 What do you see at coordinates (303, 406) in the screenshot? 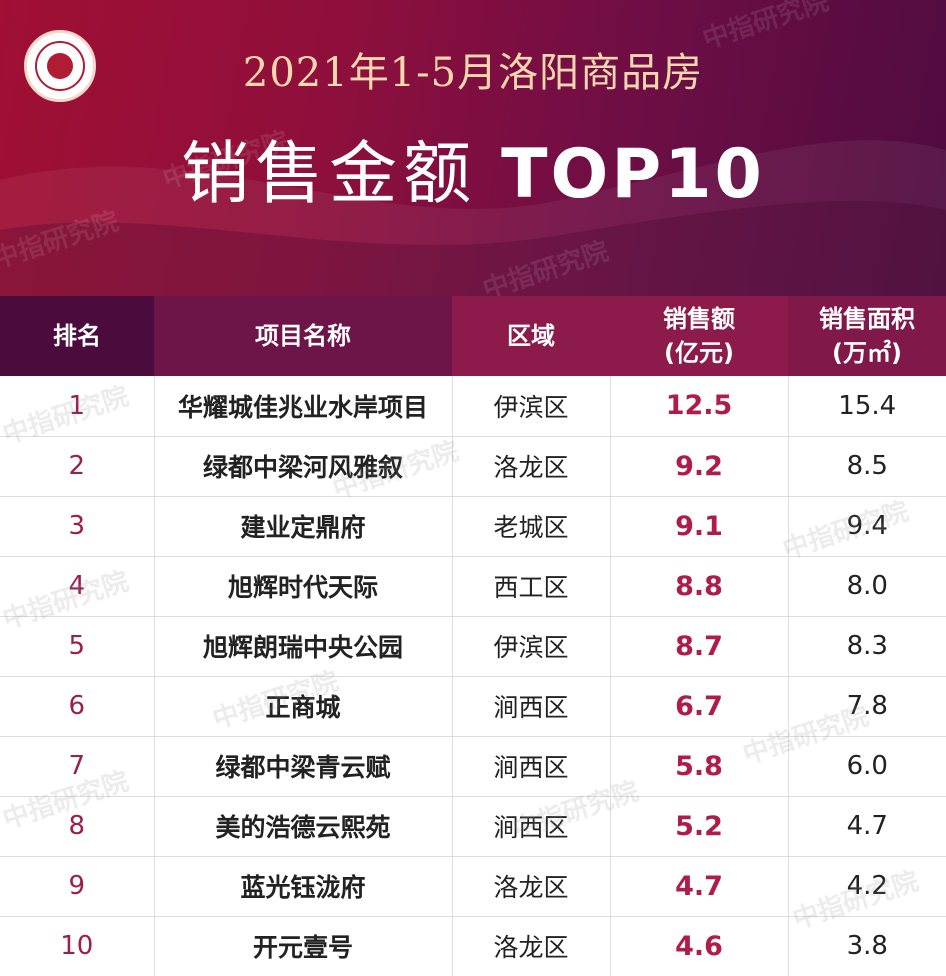
I see `project-name-cell: 华耀城佳兆业水岸项目` at bounding box center [303, 406].